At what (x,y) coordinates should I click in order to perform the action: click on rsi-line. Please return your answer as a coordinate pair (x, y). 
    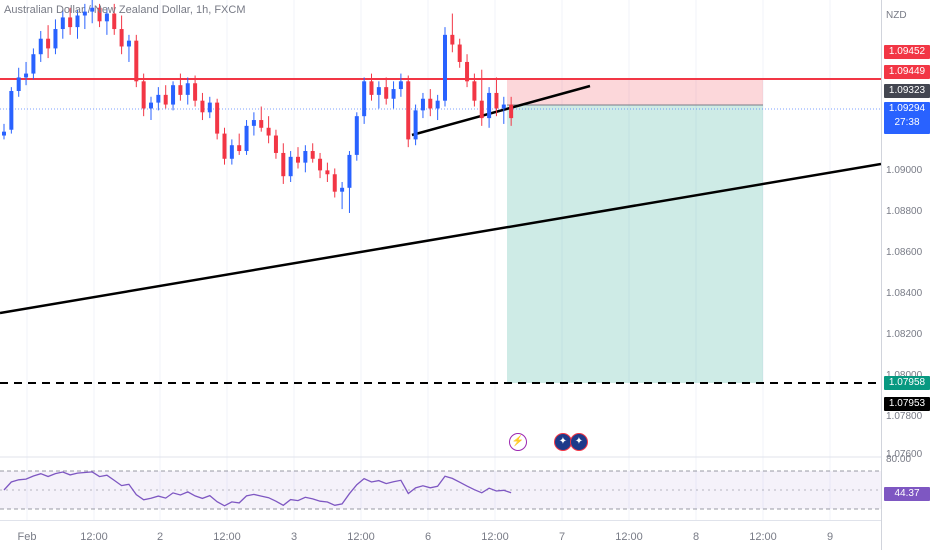
    Looking at the image, I should click on (257, 489).